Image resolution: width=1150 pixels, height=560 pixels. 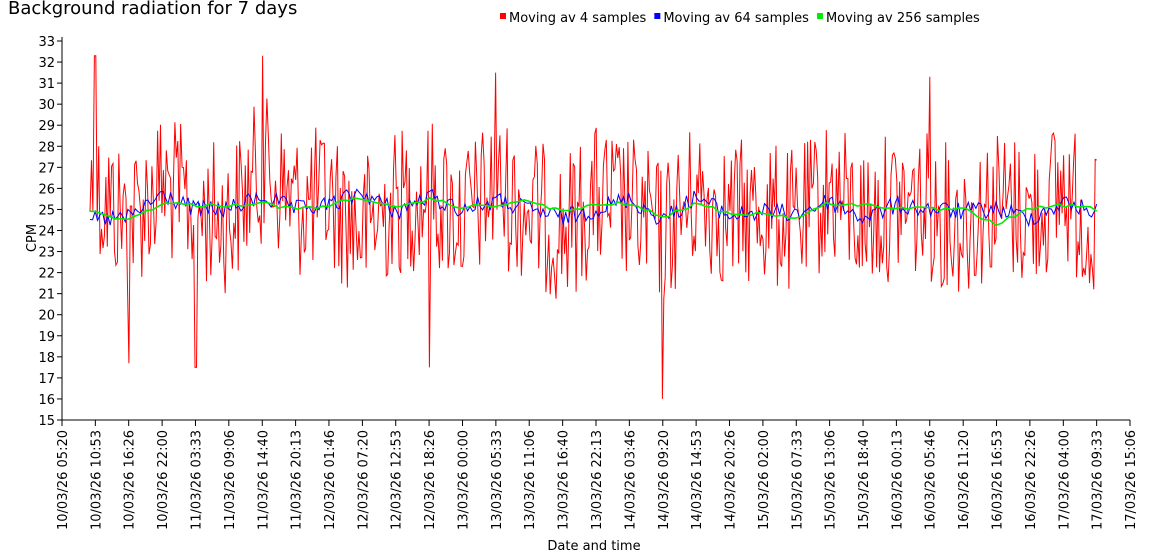 What do you see at coordinates (578, 18) in the screenshot?
I see `legend-label-1: Moving av 4 samples` at bounding box center [578, 18].